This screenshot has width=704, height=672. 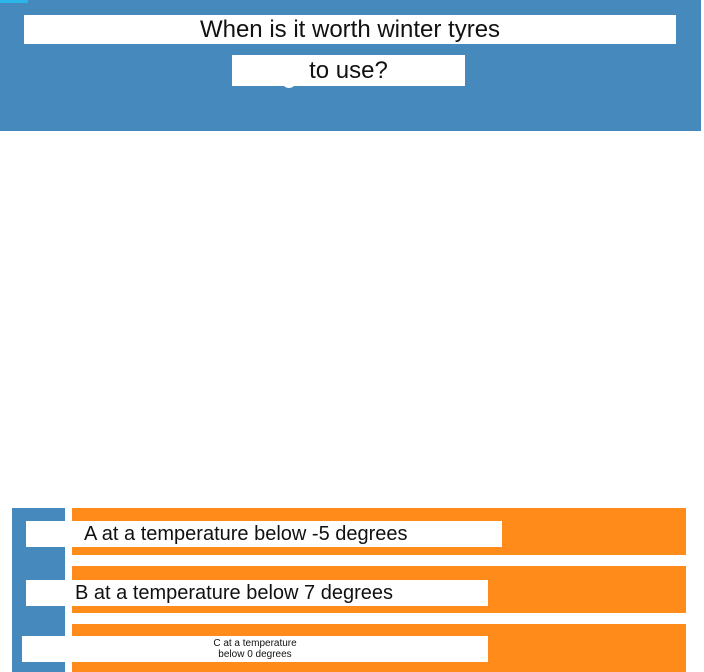 I want to click on corner-accent, so click(x=14, y=1).